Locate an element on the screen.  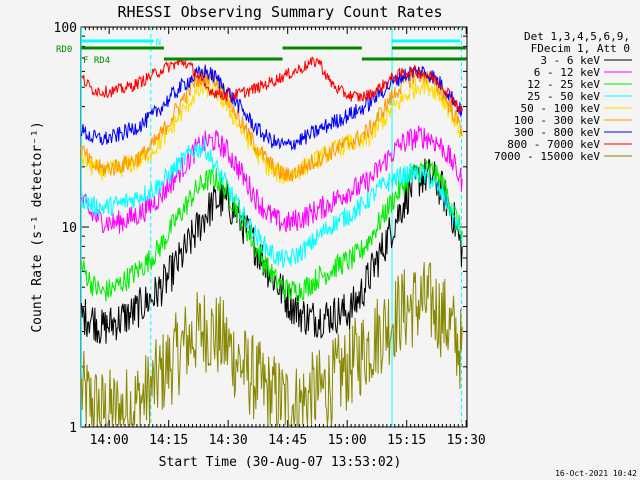
y-axis-label: Count Rate (s⁻¹ detector⁻¹) is located at coordinates (37, 226).